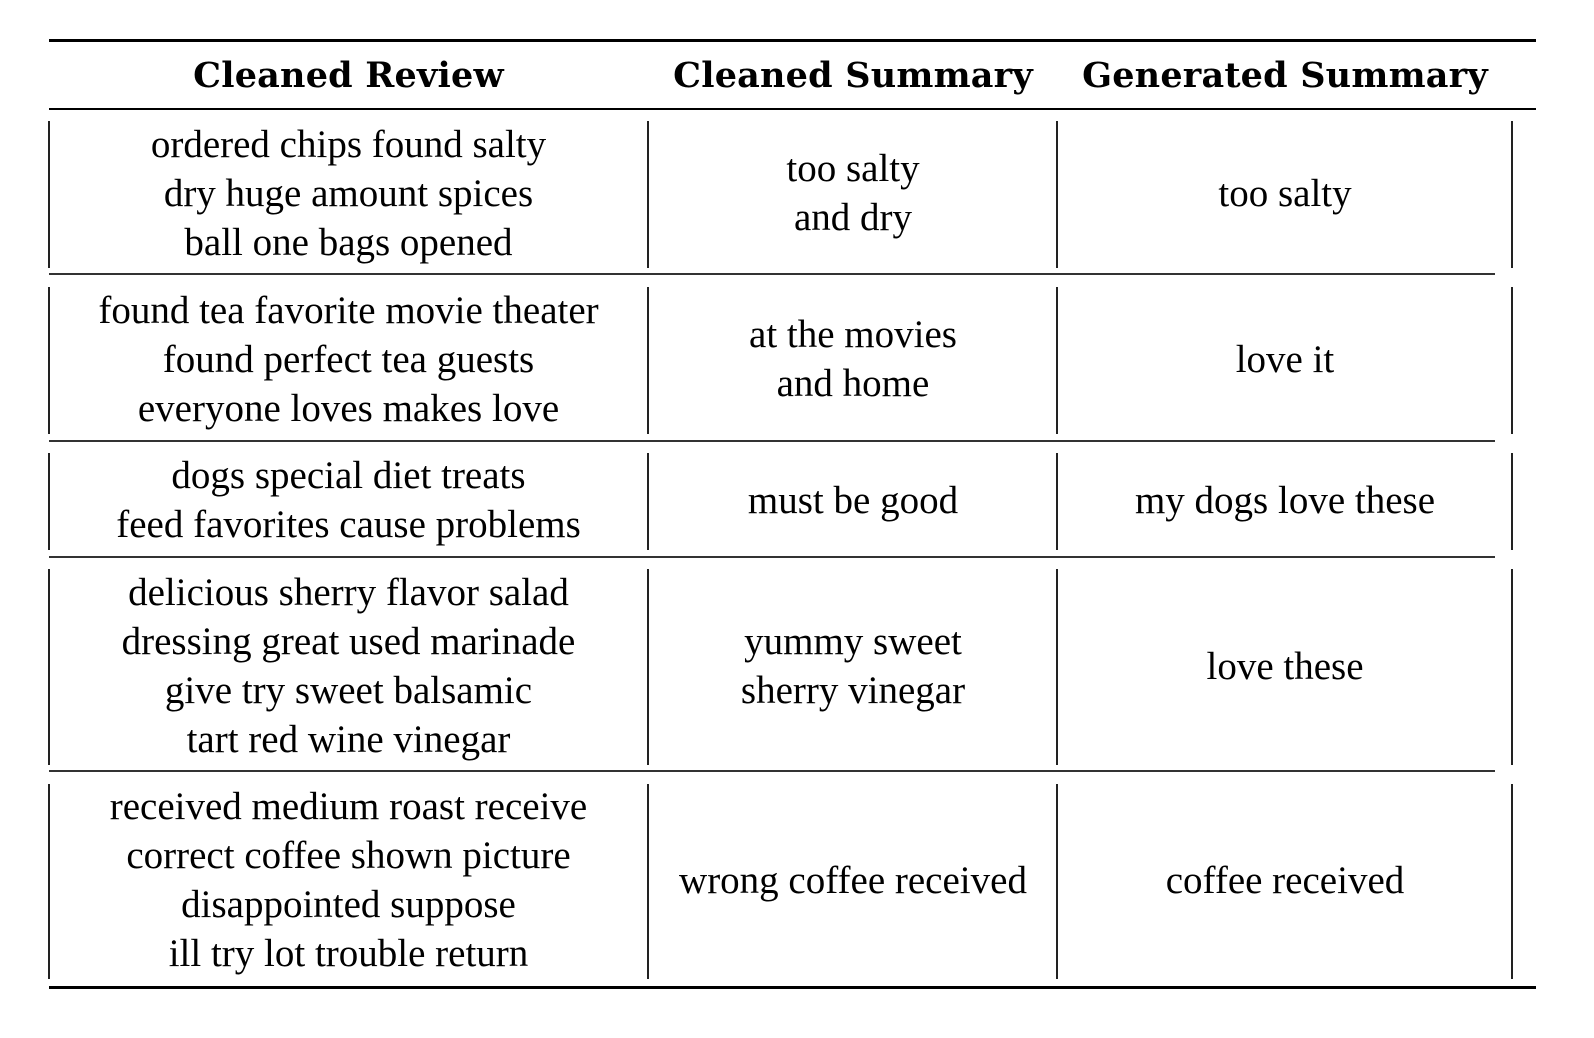 The width and height of the screenshot is (1594, 1038). Describe the element at coordinates (772, 557) in the screenshot. I see `row-3-divider` at that location.